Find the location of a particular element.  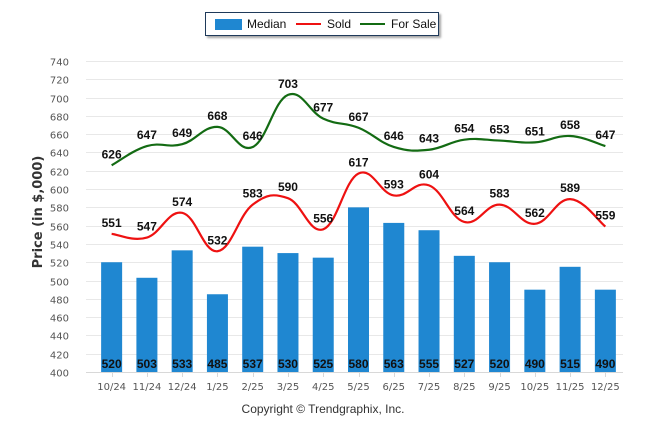

sold-point-label: 564 is located at coordinates (464, 211).